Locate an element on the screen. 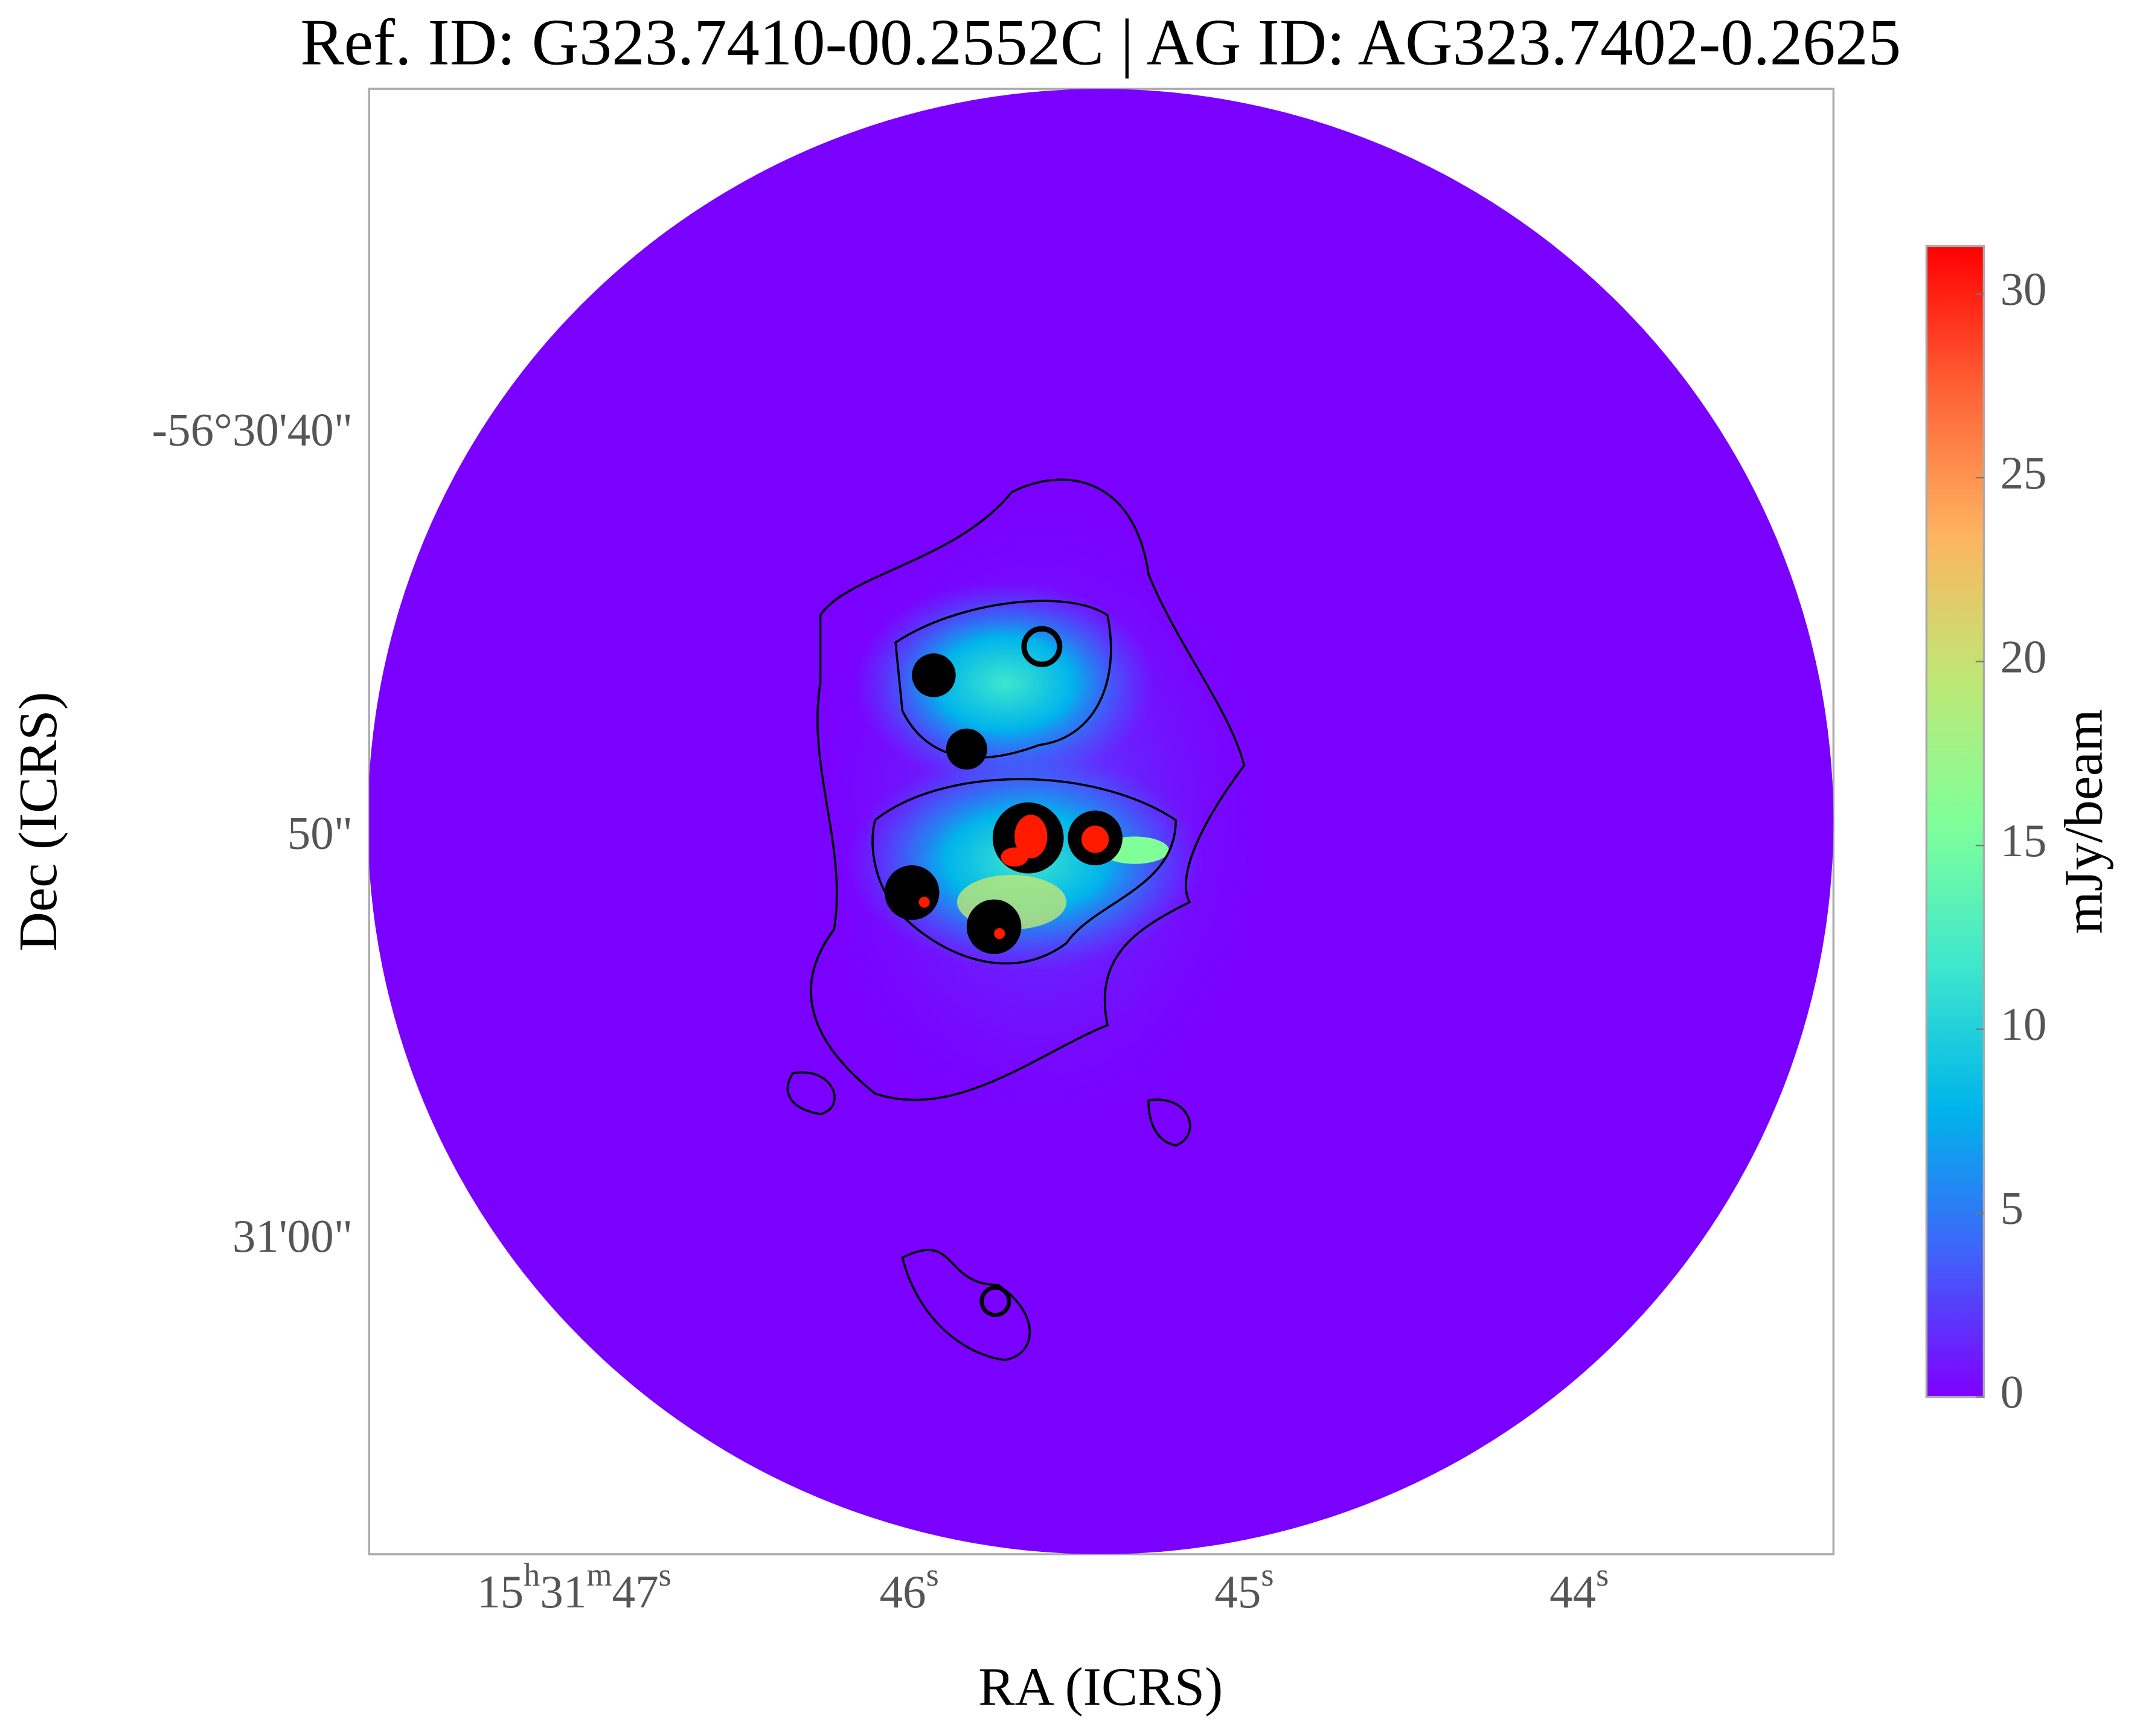 This screenshot has height=1736, width=2137. colorbar-tick-label: 15 is located at coordinates (2024, 840).